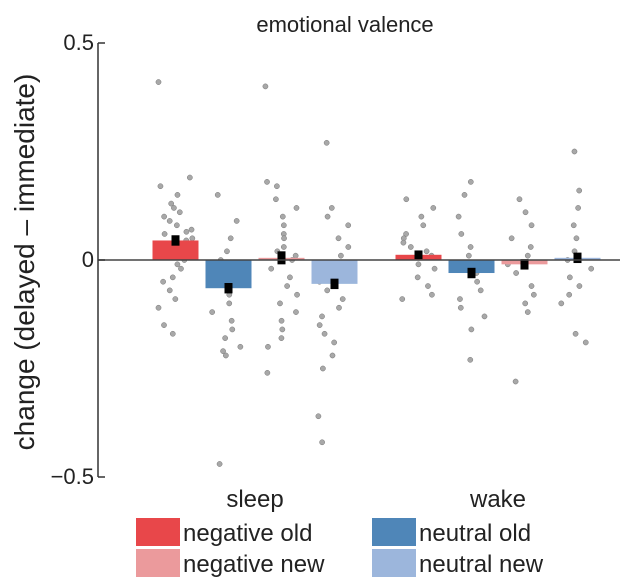 The image size is (627, 583). I want to click on legend-label-neutral-old: neutral old, so click(475, 533).